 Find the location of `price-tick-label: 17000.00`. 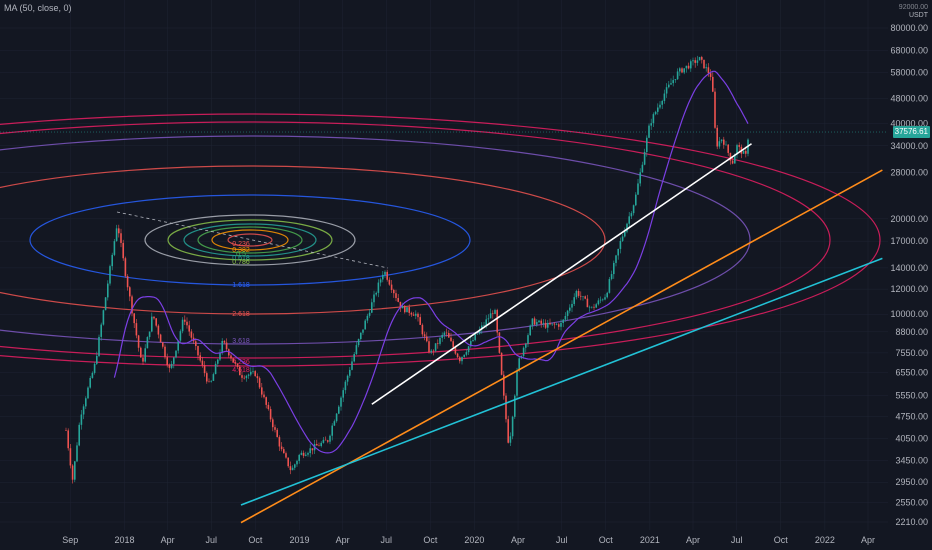

price-tick-label: 17000.00 is located at coordinates (909, 241).